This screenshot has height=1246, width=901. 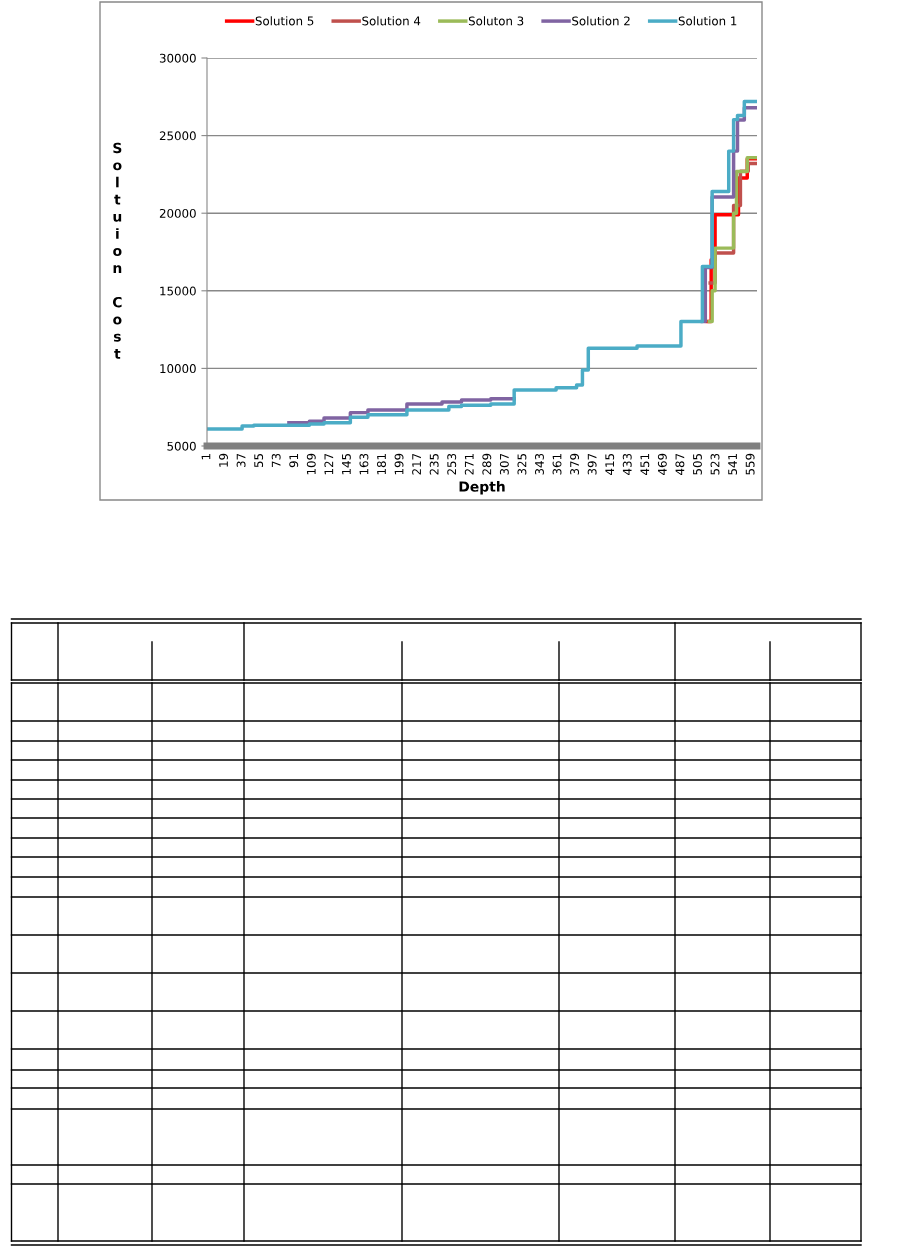 What do you see at coordinates (707, 21) in the screenshot?
I see `legend-label: Solution 1` at bounding box center [707, 21].